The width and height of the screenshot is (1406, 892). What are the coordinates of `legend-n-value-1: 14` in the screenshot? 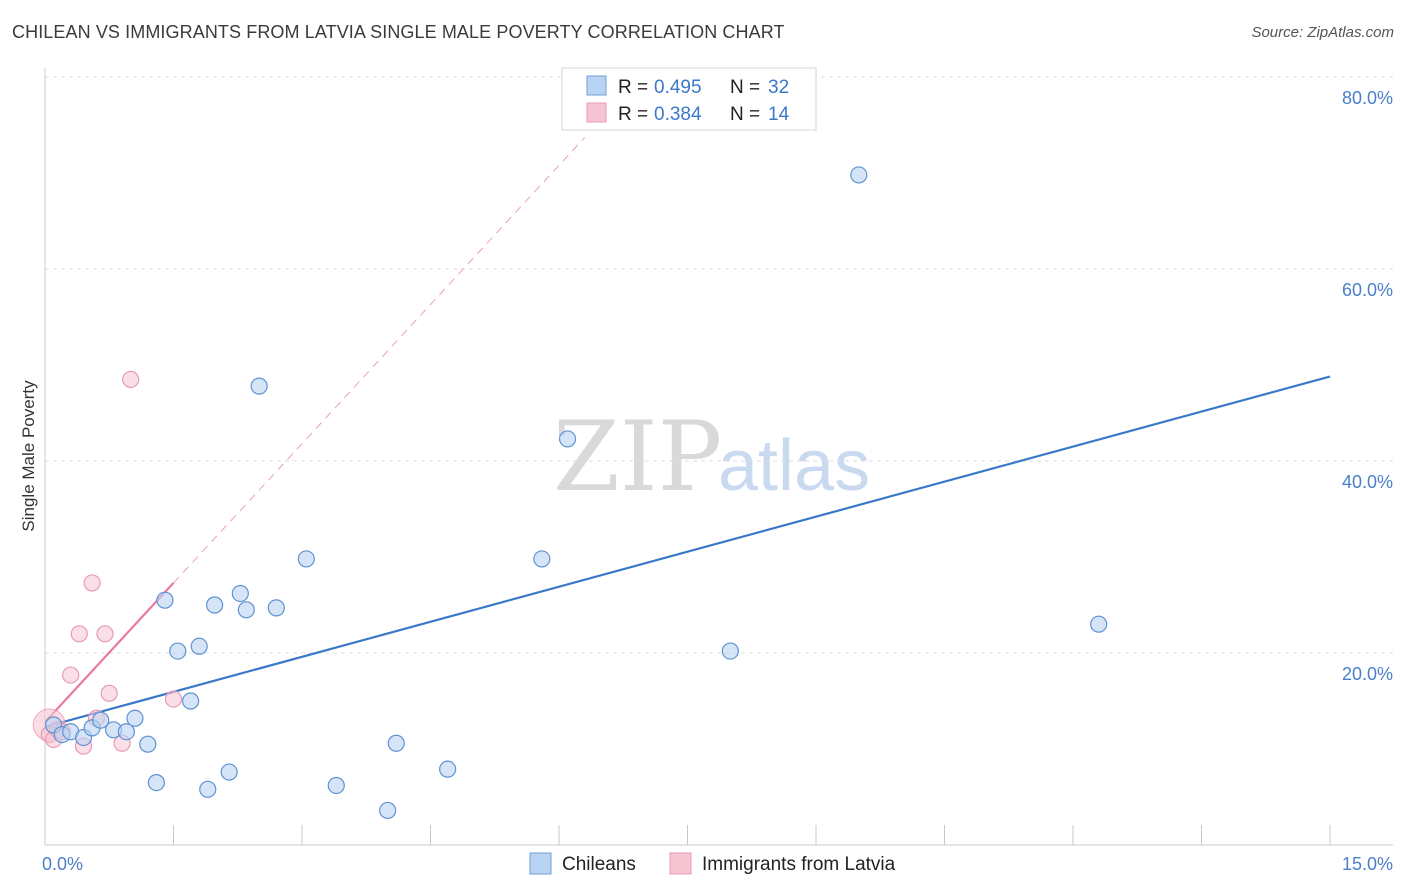 It's located at (779, 114).